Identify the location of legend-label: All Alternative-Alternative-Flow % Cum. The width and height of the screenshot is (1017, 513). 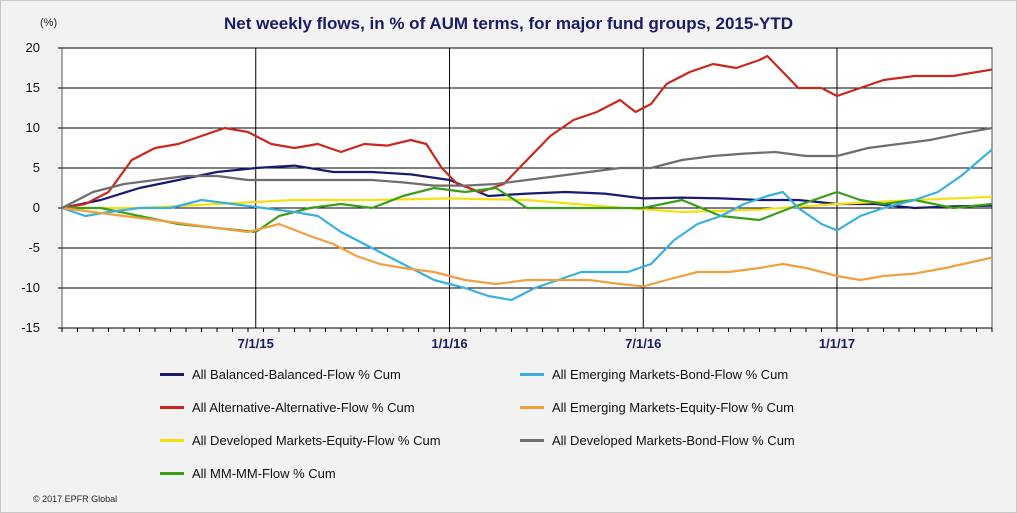
(303, 407).